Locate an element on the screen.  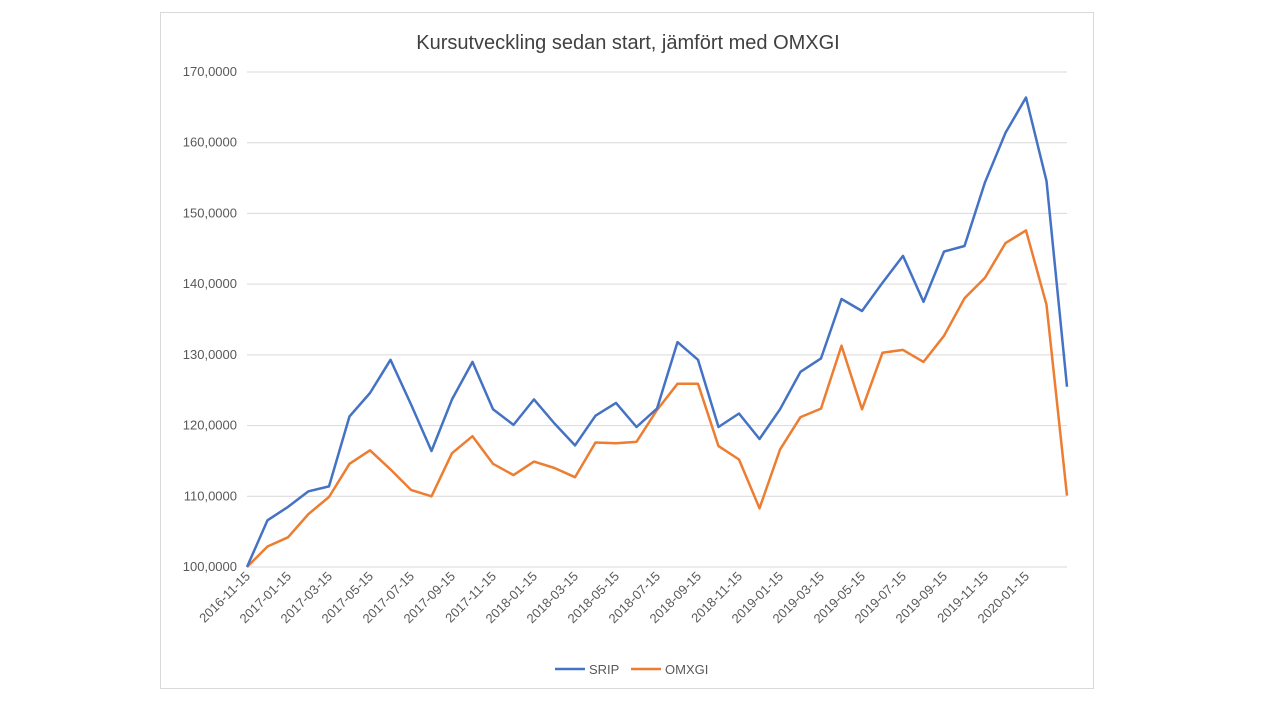
y-tick-label: 160,0000 is located at coordinates (210, 142).